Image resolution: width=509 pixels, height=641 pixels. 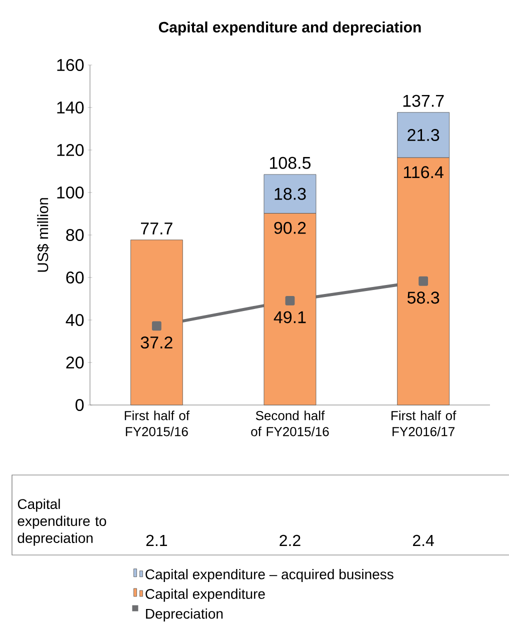 What do you see at coordinates (290, 194) in the screenshot?
I see `data-label: 18.3` at bounding box center [290, 194].